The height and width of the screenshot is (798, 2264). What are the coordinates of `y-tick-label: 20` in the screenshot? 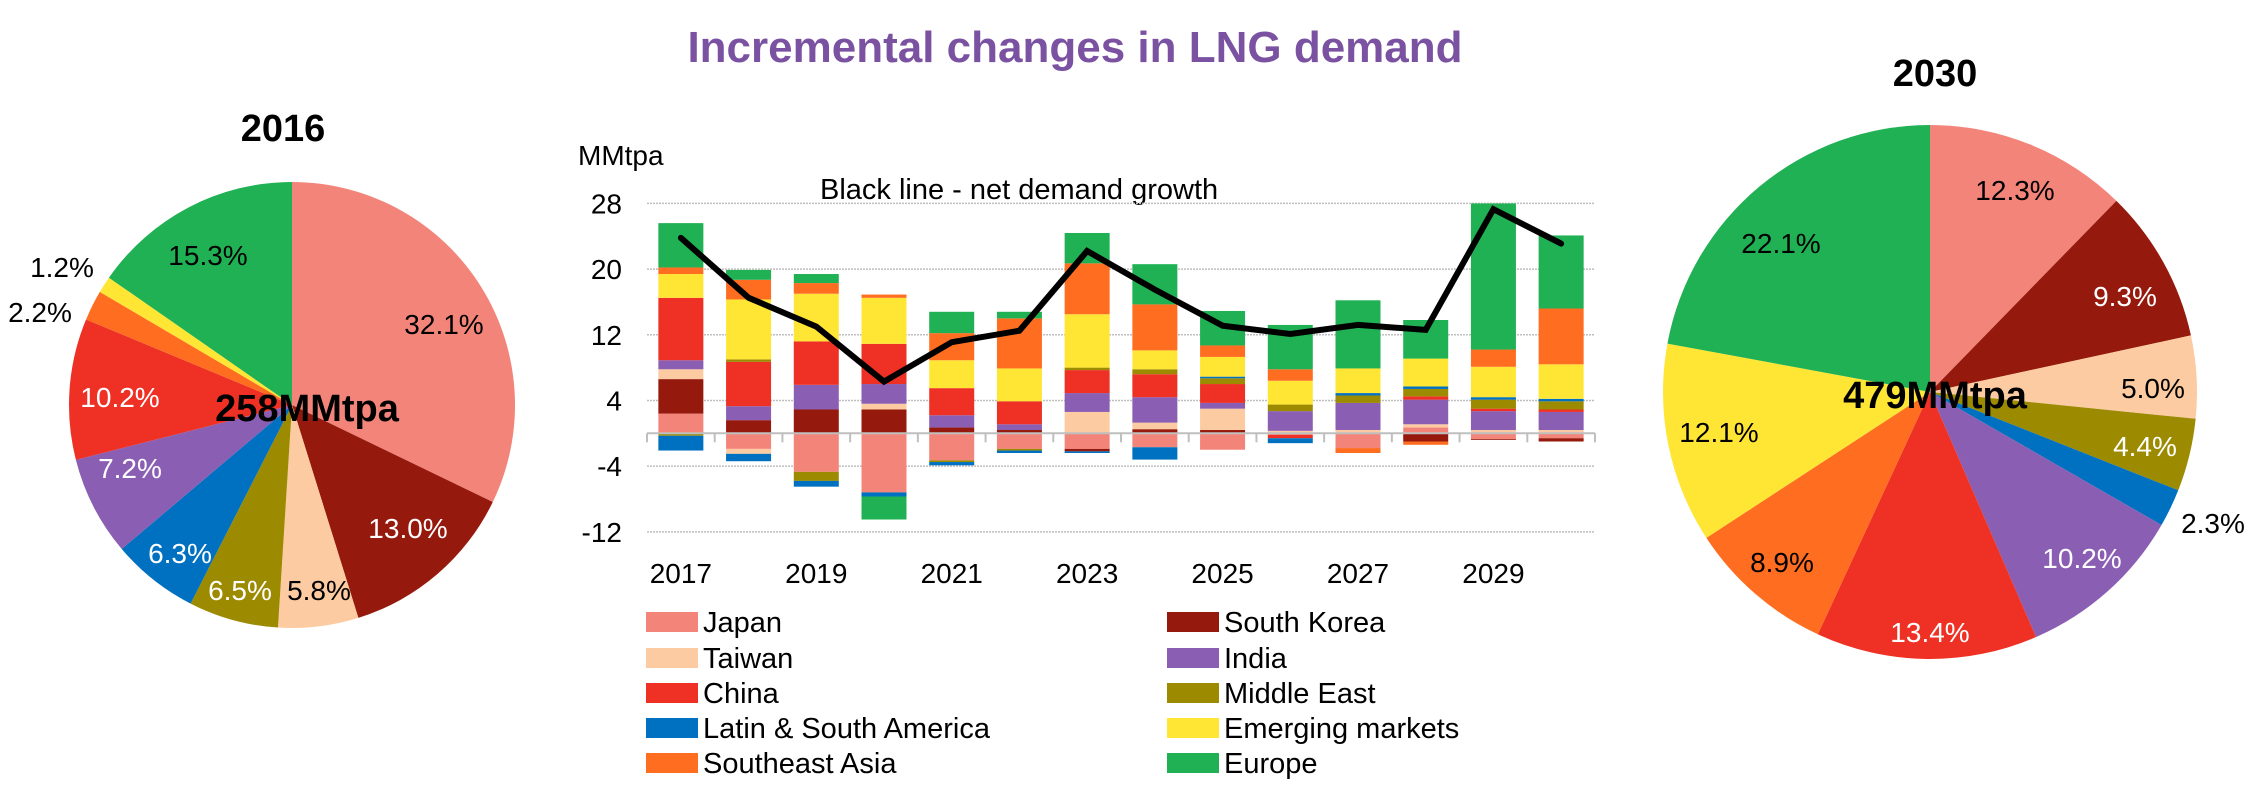 It's located at (606, 269).